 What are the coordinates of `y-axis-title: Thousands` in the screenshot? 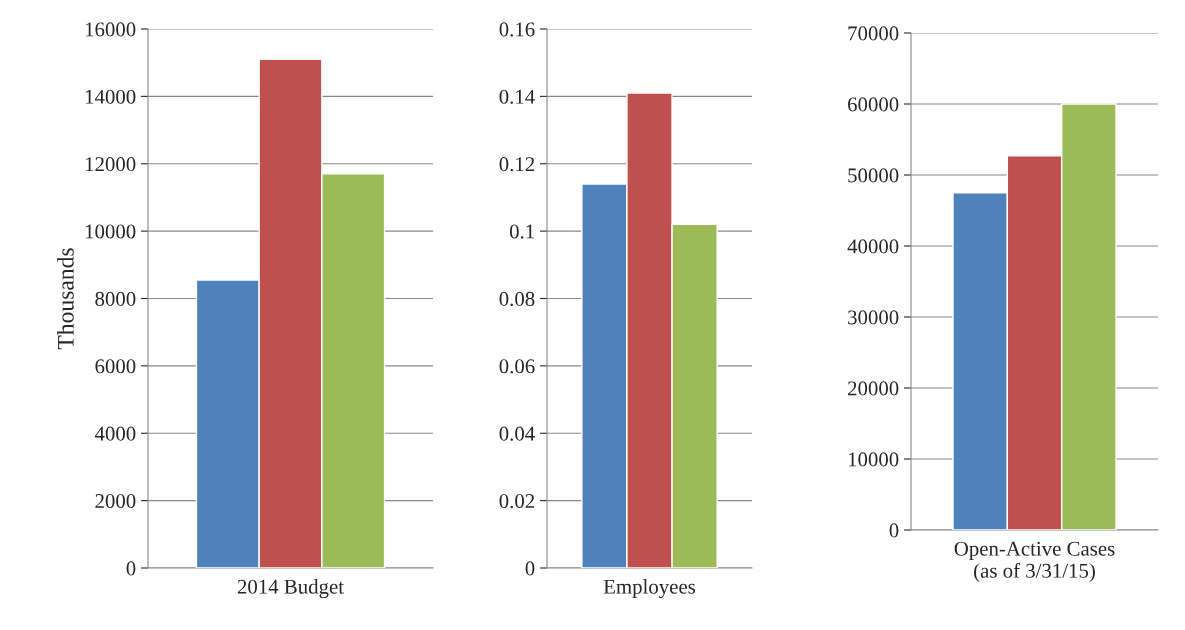 It's located at (65, 299).